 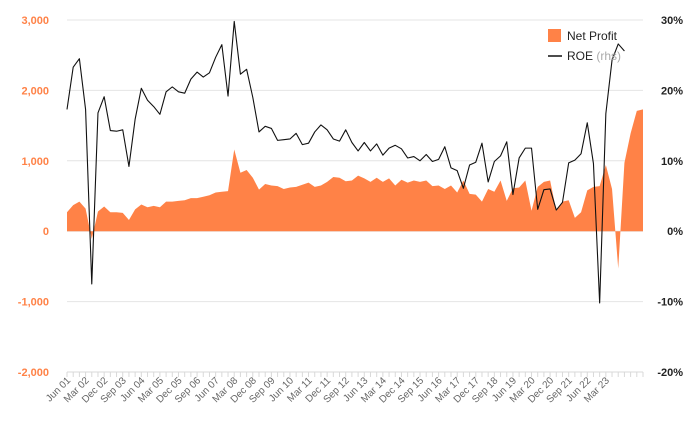 I want to click on y-right-tick-label: -20%, so click(x=670, y=373).